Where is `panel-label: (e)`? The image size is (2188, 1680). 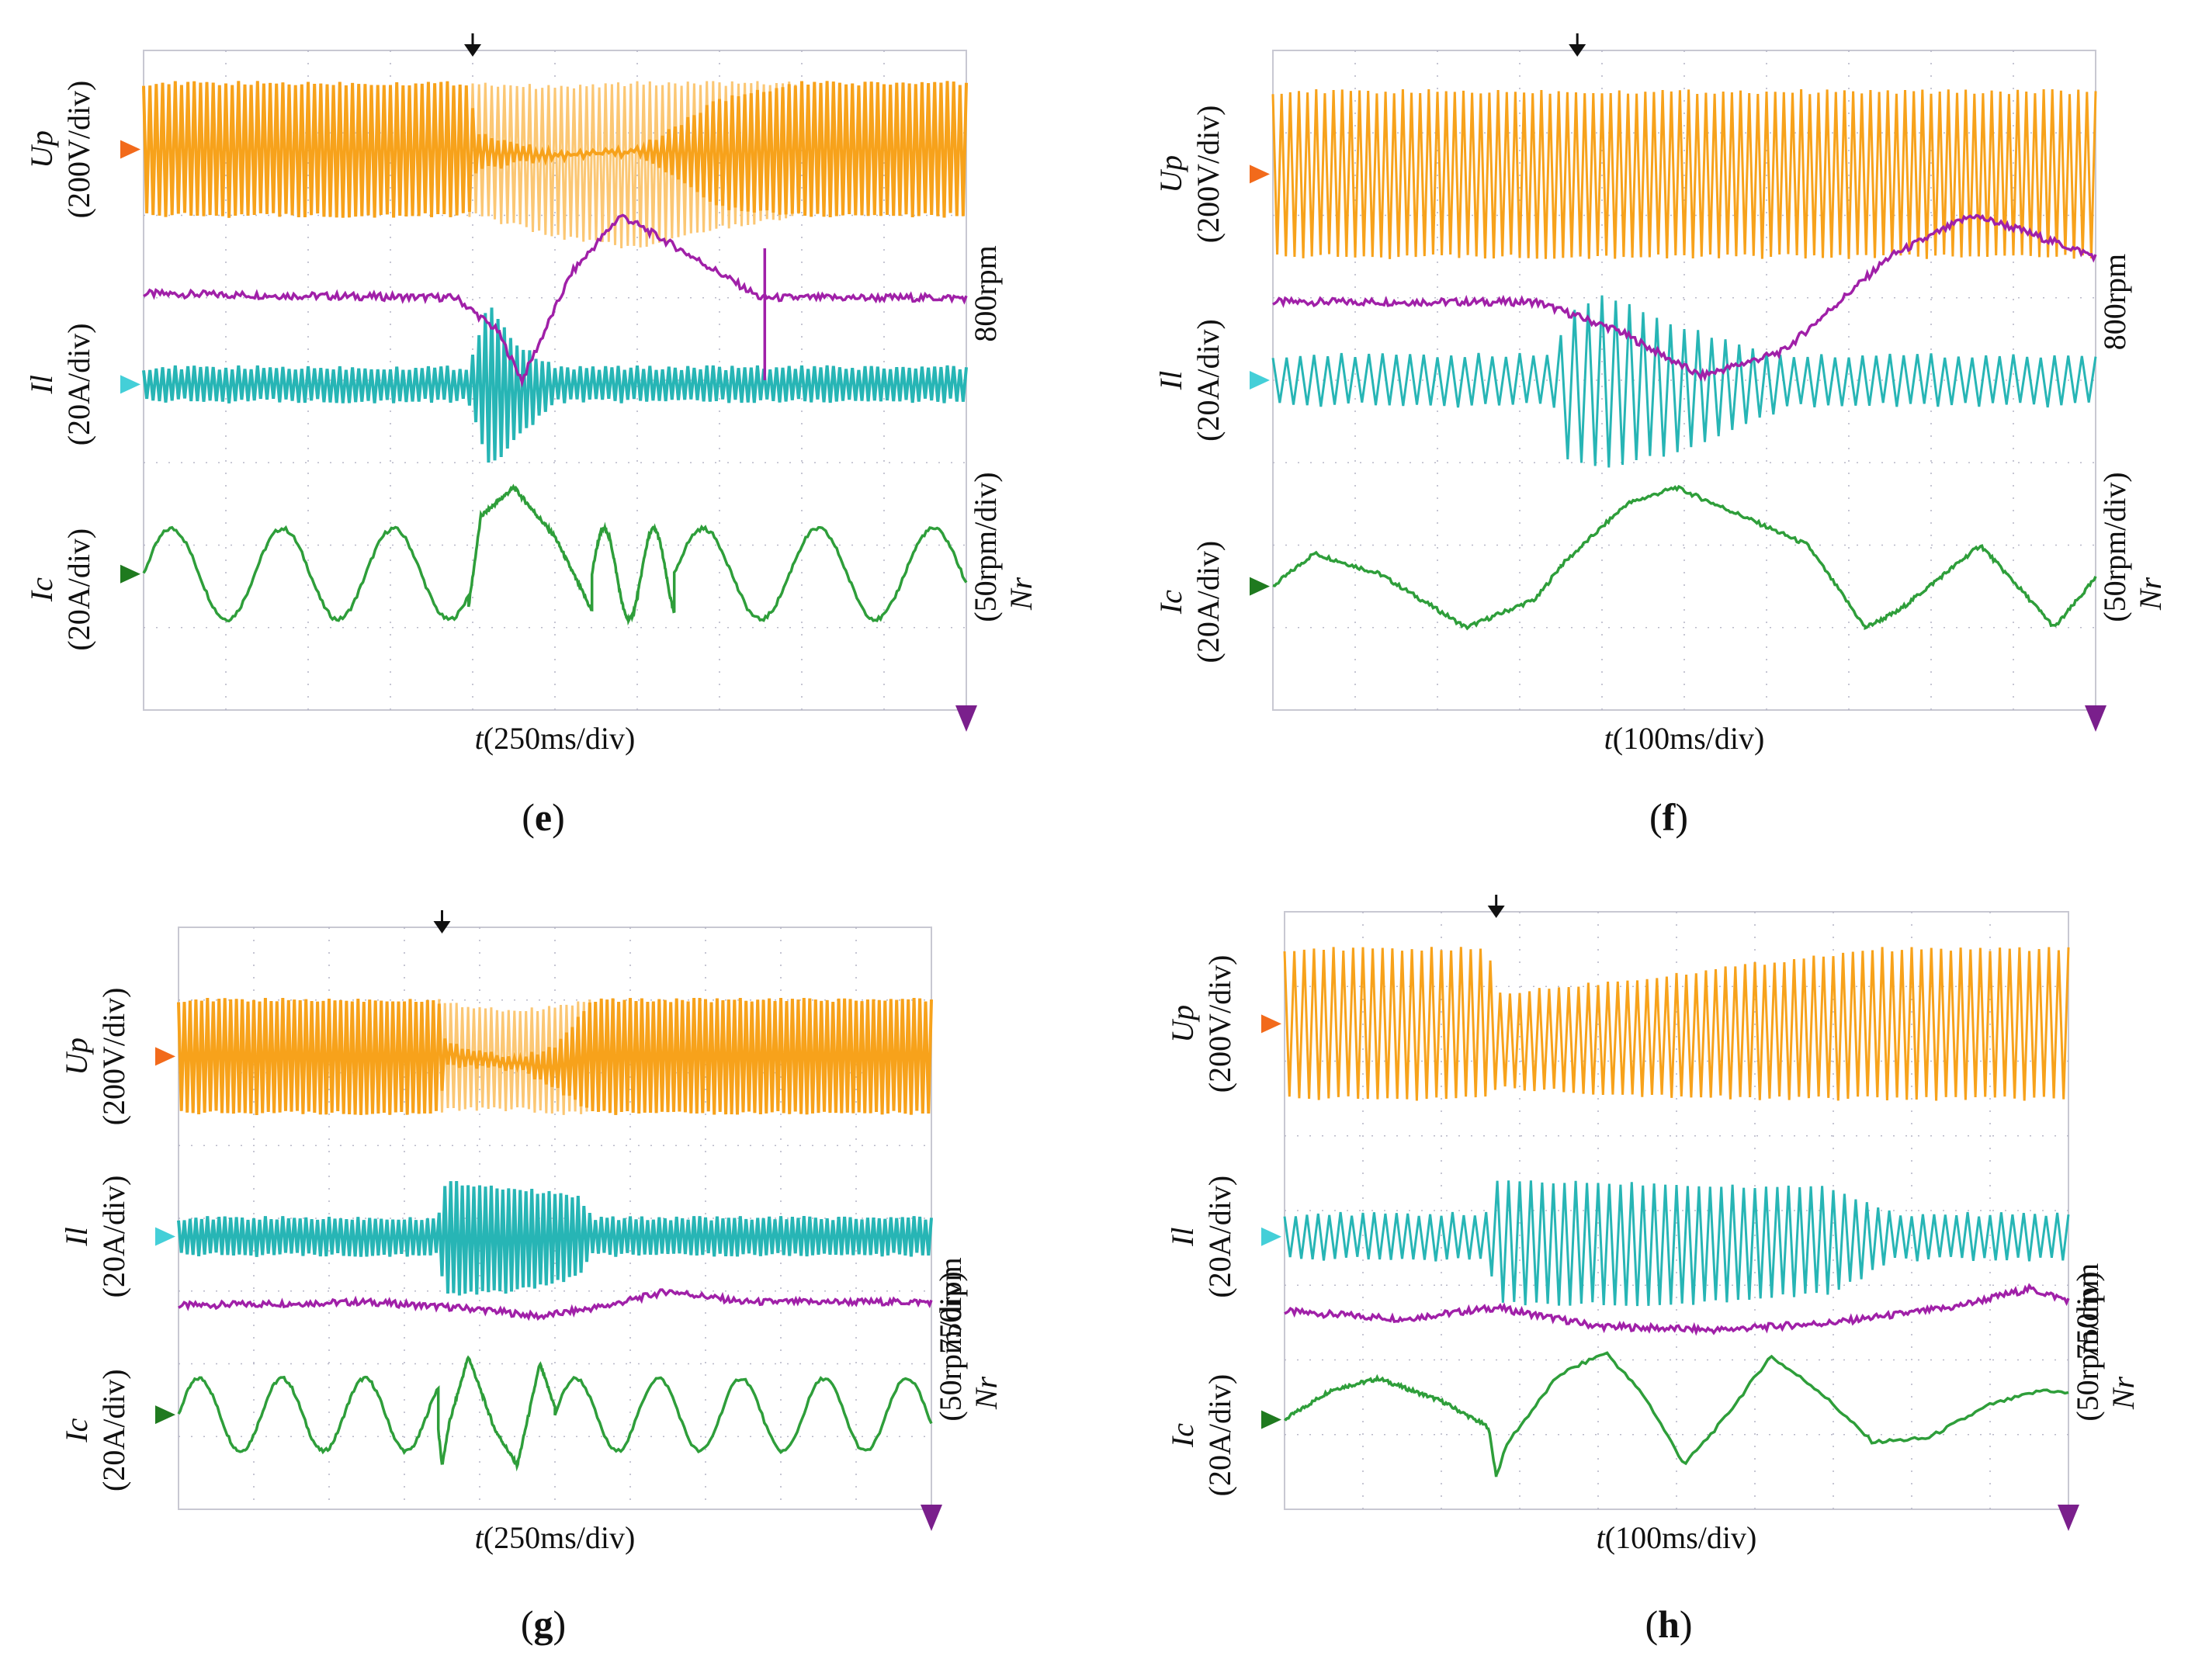 panel-label: (e) is located at coordinates (543, 817).